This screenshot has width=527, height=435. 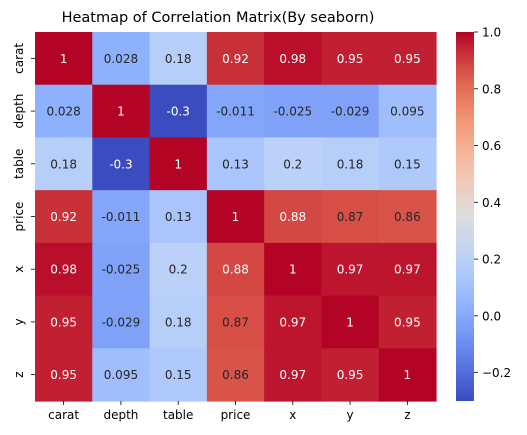 I want to click on colorbar-tick-label: 0.8, so click(x=491, y=89).